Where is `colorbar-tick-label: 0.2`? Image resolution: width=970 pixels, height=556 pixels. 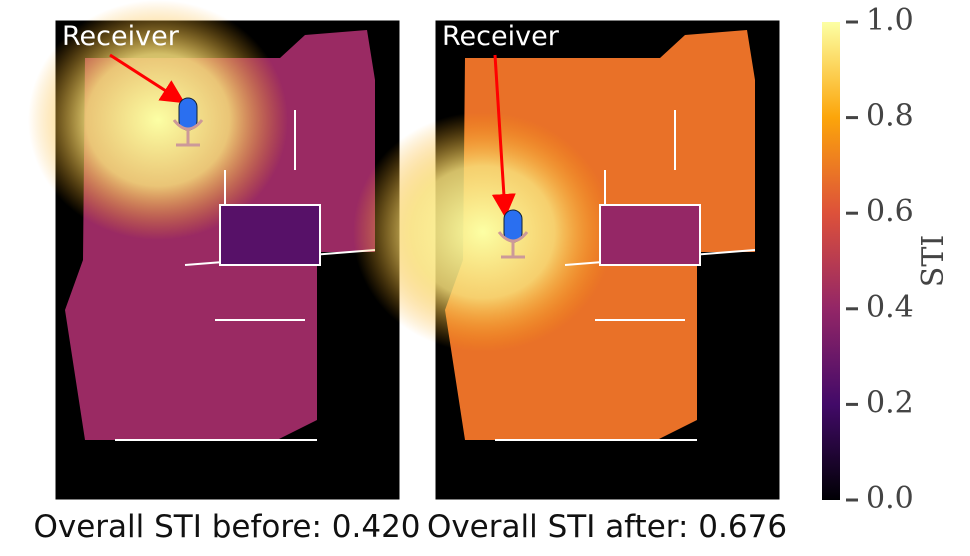 colorbar-tick-label: 0.2 is located at coordinates (890, 402).